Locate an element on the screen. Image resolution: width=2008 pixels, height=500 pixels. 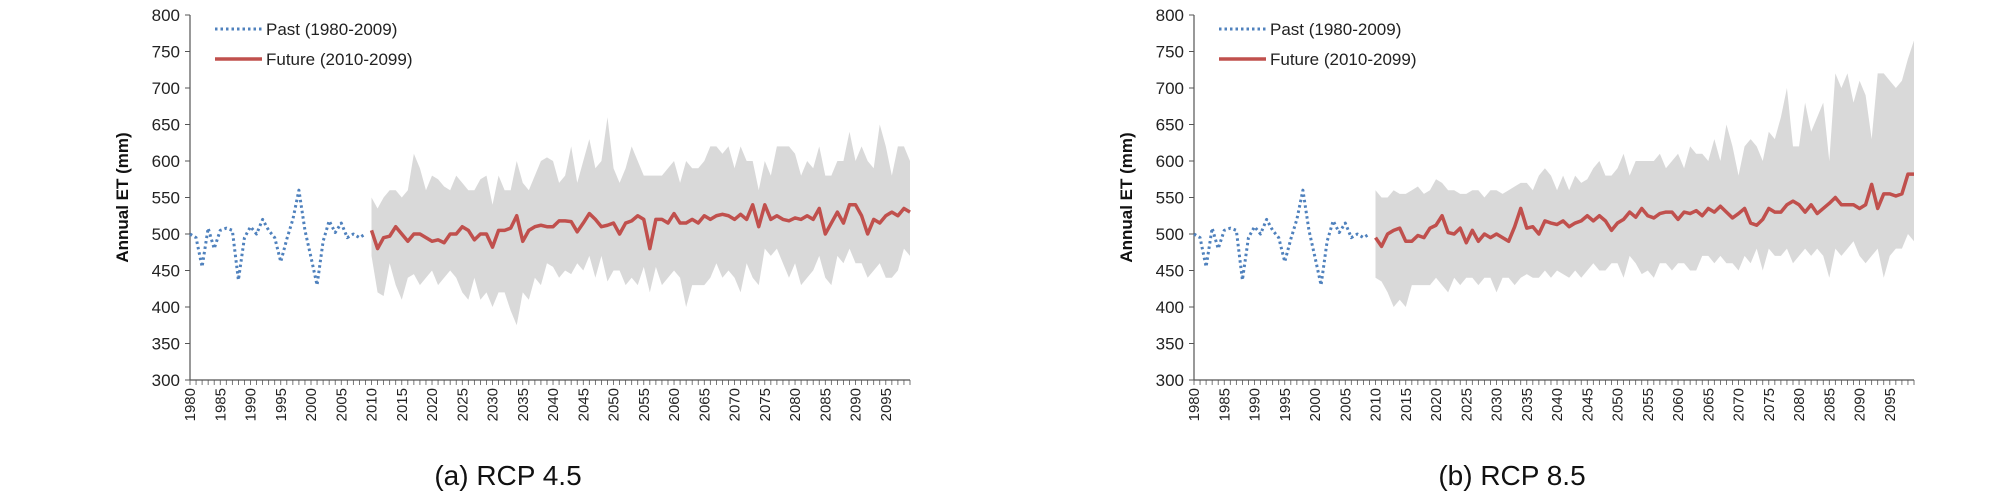
caption-rcp45: (a) RCP 4.5 is located at coordinates (507, 475).